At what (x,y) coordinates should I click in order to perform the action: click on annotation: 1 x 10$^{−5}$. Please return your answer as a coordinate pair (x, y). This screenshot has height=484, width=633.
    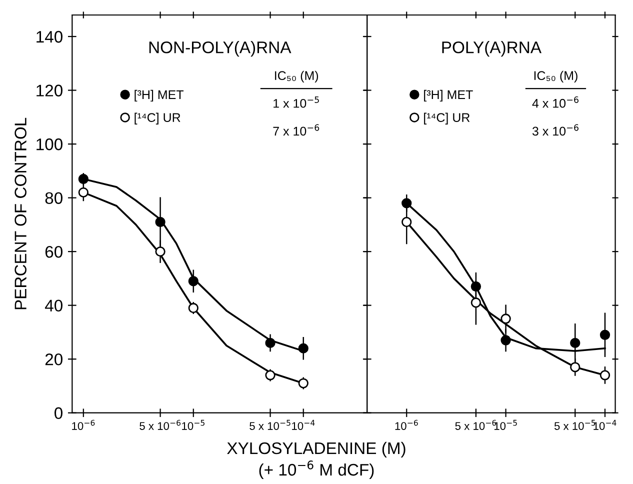
    Looking at the image, I should click on (296, 102).